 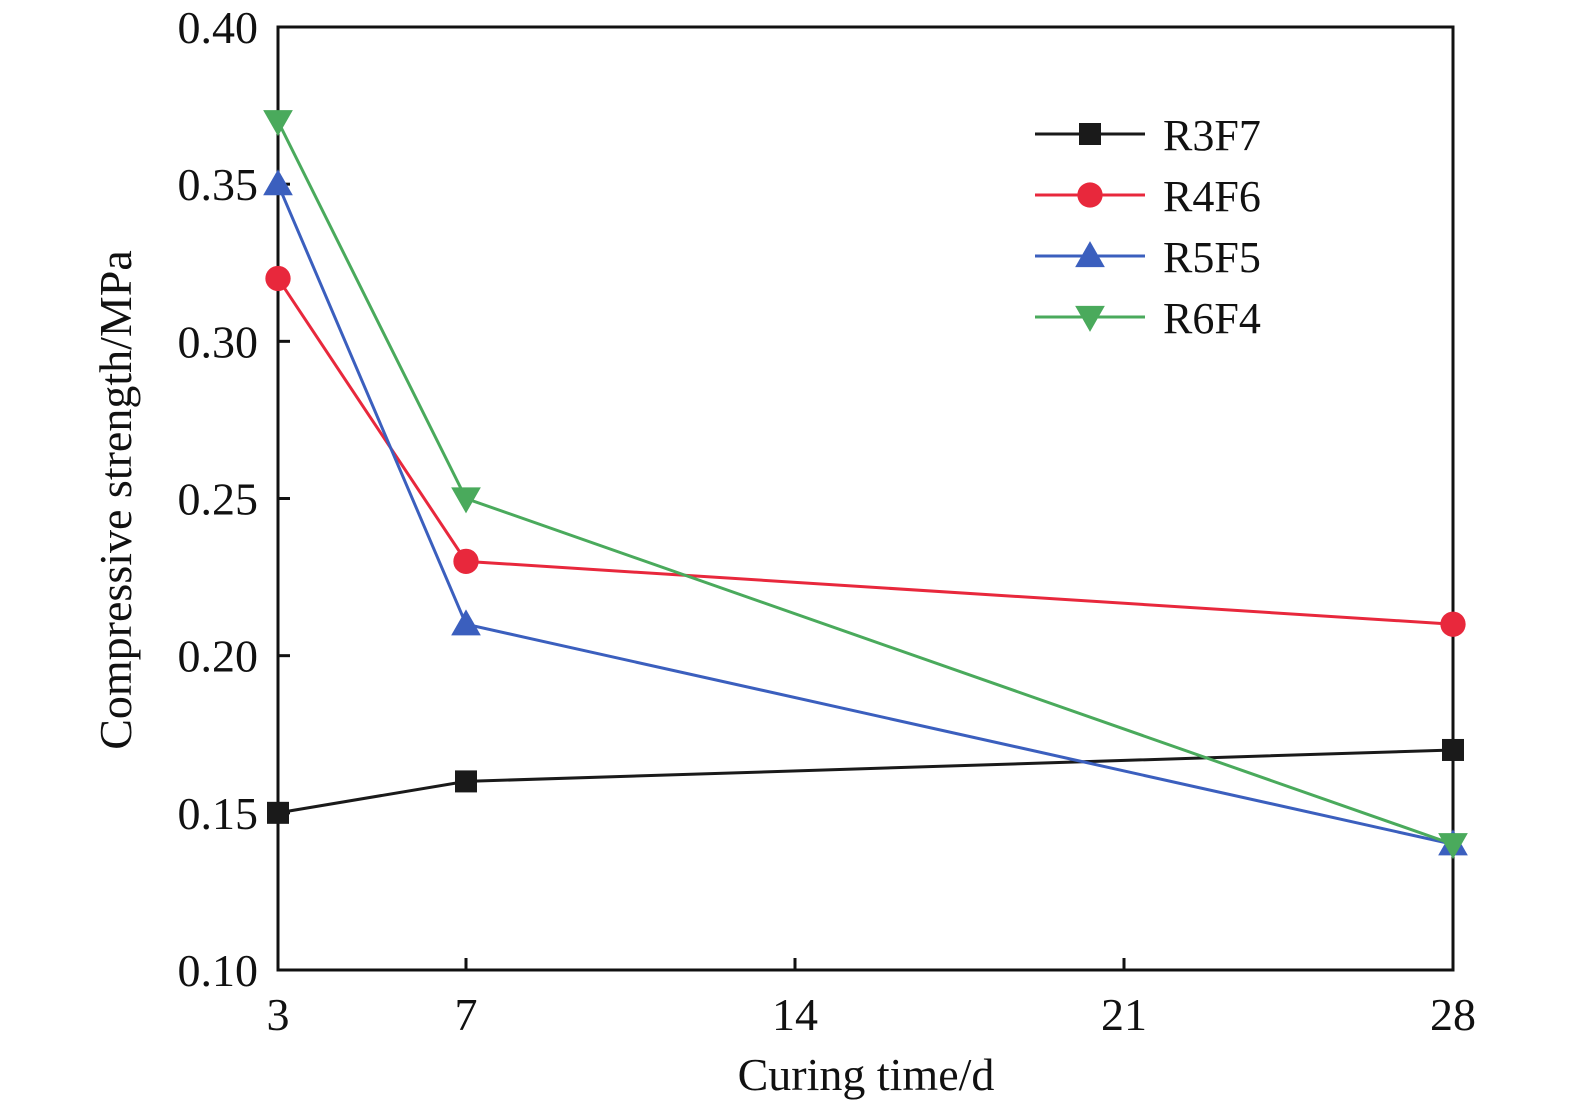 I want to click on y-tick-label: 0.10, so click(x=218, y=970).